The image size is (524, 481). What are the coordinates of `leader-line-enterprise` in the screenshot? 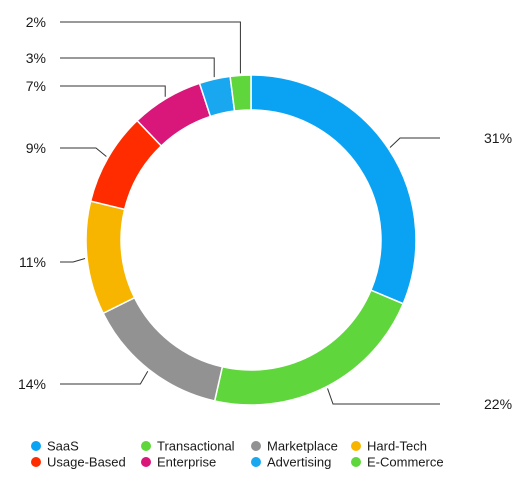 It's located at (113, 91).